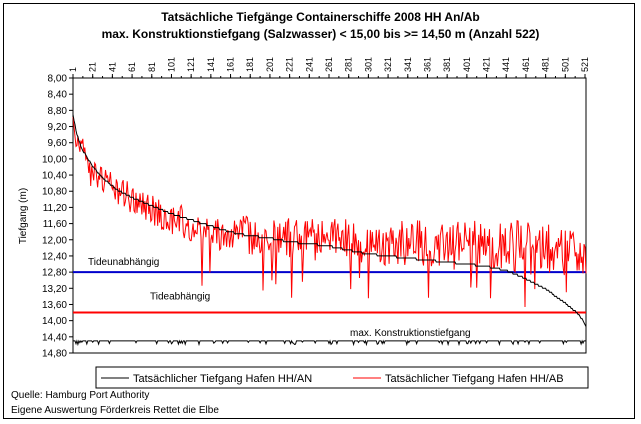 The height and width of the screenshot is (424, 641). Describe the element at coordinates (191, 64) in the screenshot. I see `x-tick-label: 121` at that location.